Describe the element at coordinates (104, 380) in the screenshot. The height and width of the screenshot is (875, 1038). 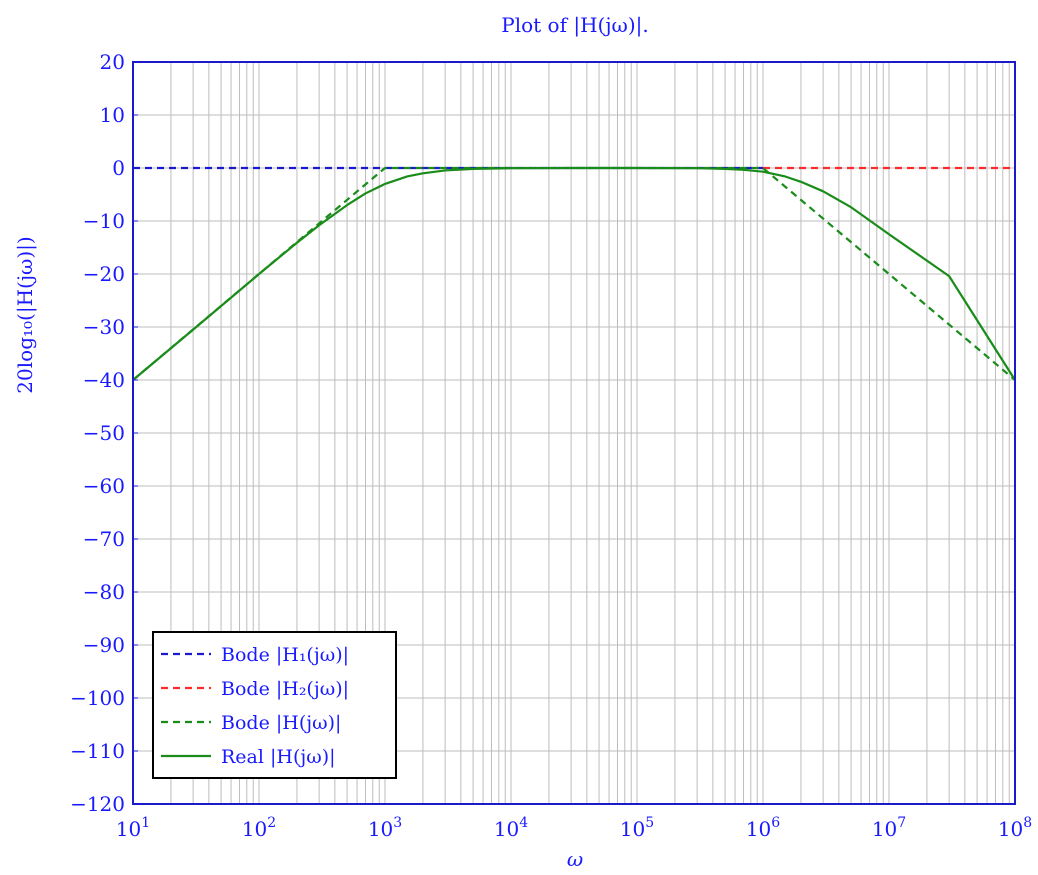
I see `y-tick-label: −40` at that location.